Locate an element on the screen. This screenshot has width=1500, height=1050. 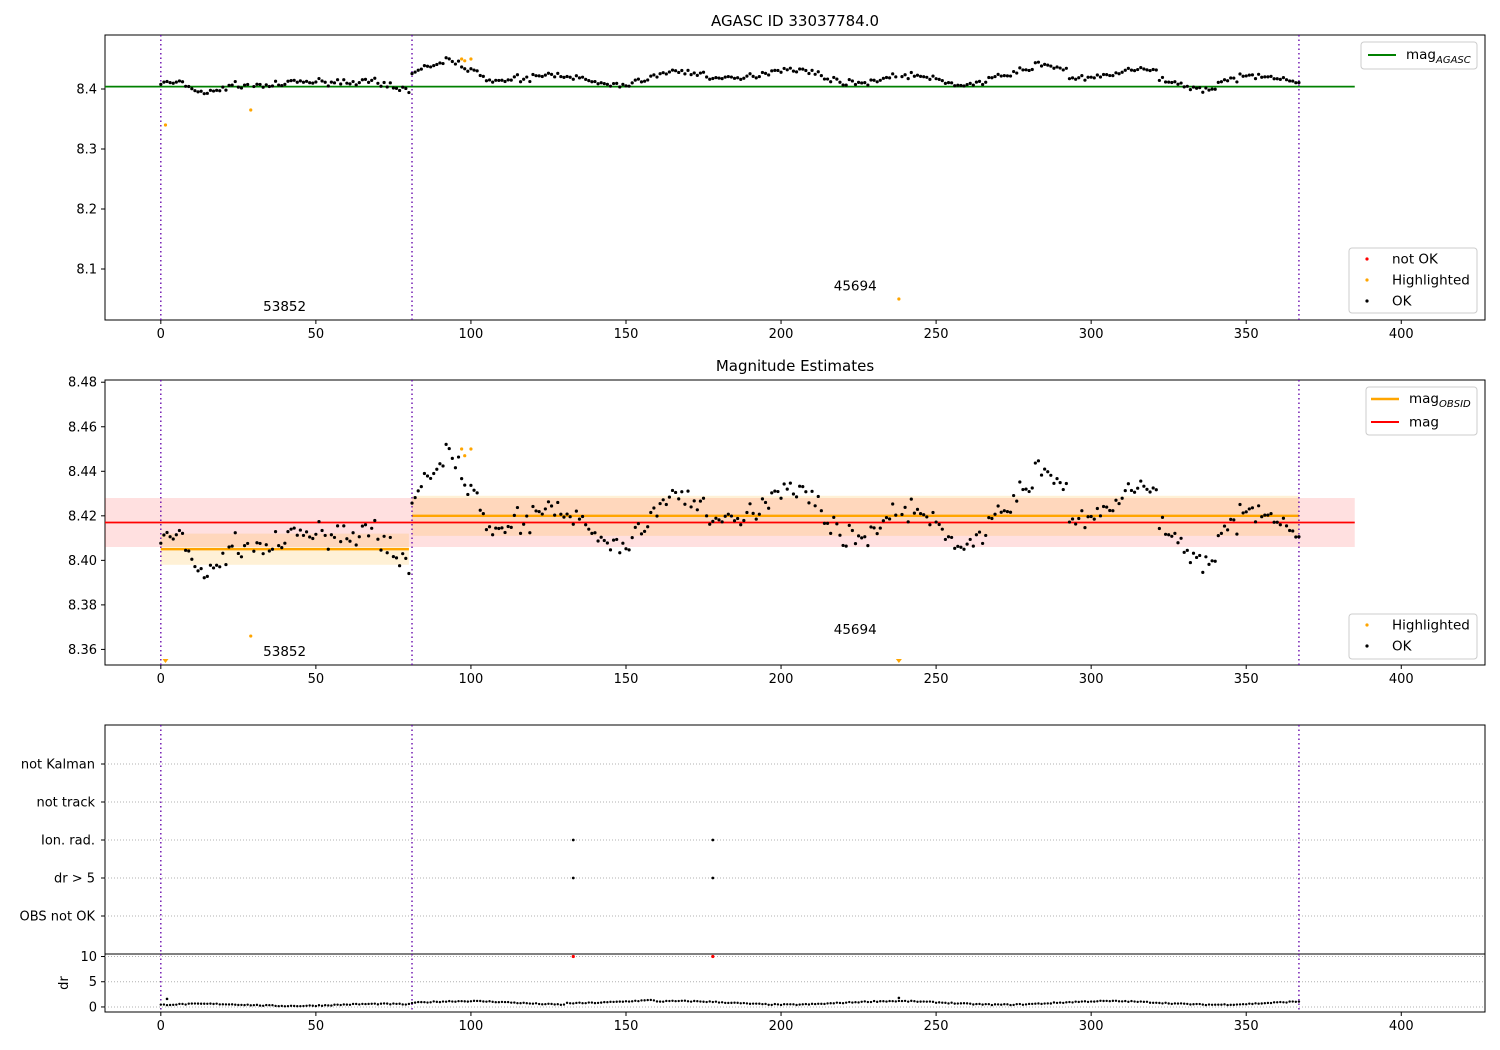
panel1-xtick-label: 200 is located at coordinates (781, 334).